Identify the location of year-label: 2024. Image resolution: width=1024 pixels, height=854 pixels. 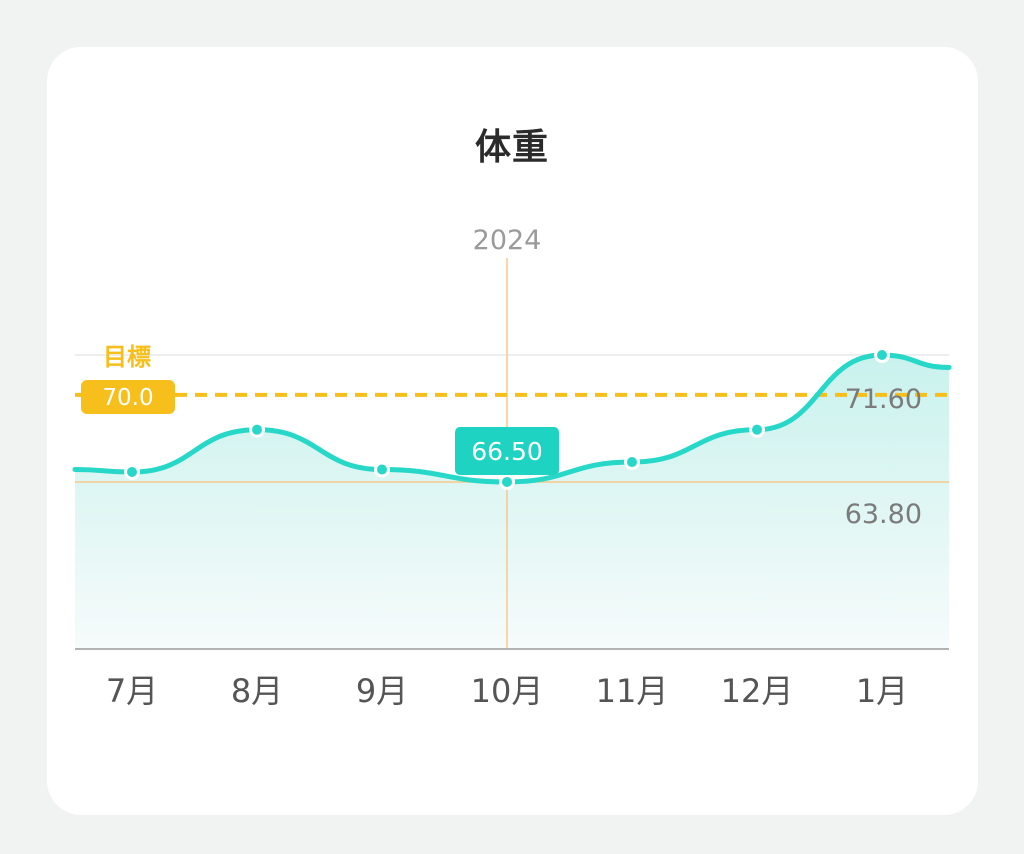
(507, 240).